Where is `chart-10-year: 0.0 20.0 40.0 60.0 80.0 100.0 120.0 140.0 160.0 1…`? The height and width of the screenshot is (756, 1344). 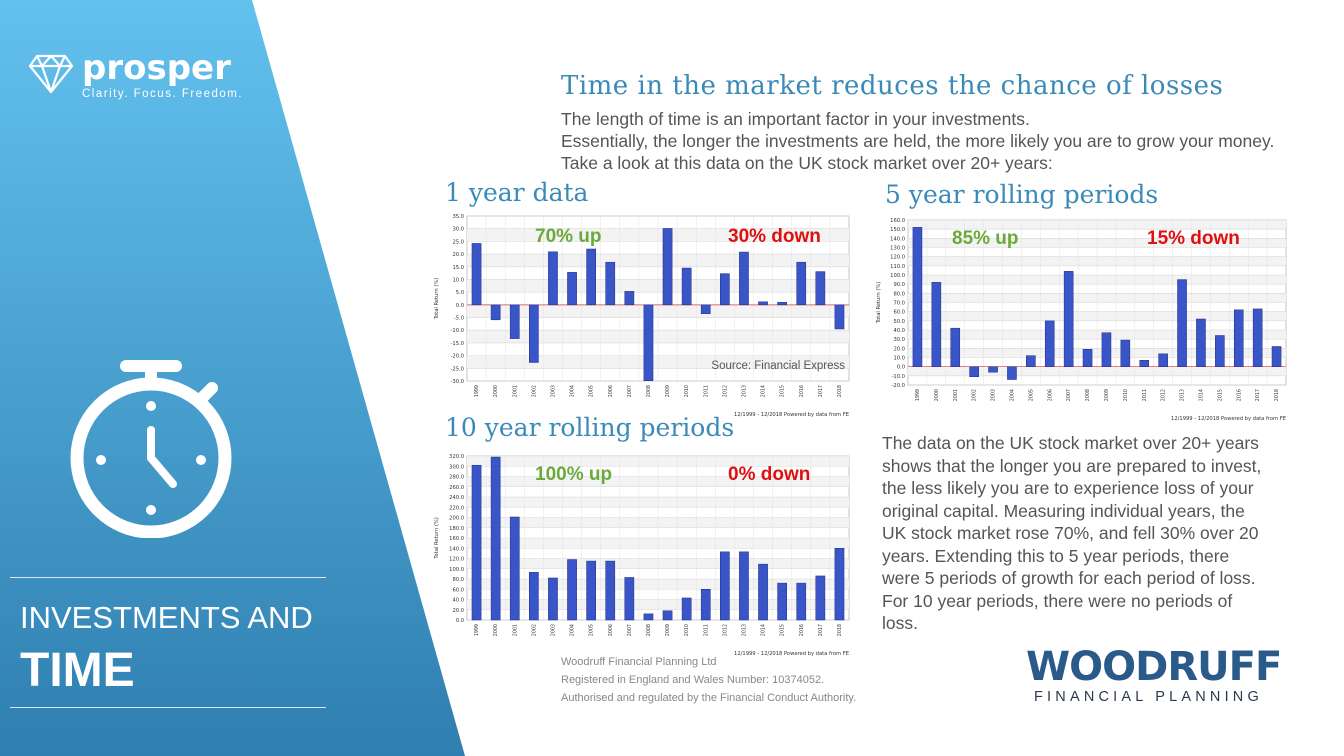
chart-10-year: 0.0 20.0 40.0 60.0 80.0 100.0 120.0 140.0 160.0 1… is located at coordinates (642, 555).